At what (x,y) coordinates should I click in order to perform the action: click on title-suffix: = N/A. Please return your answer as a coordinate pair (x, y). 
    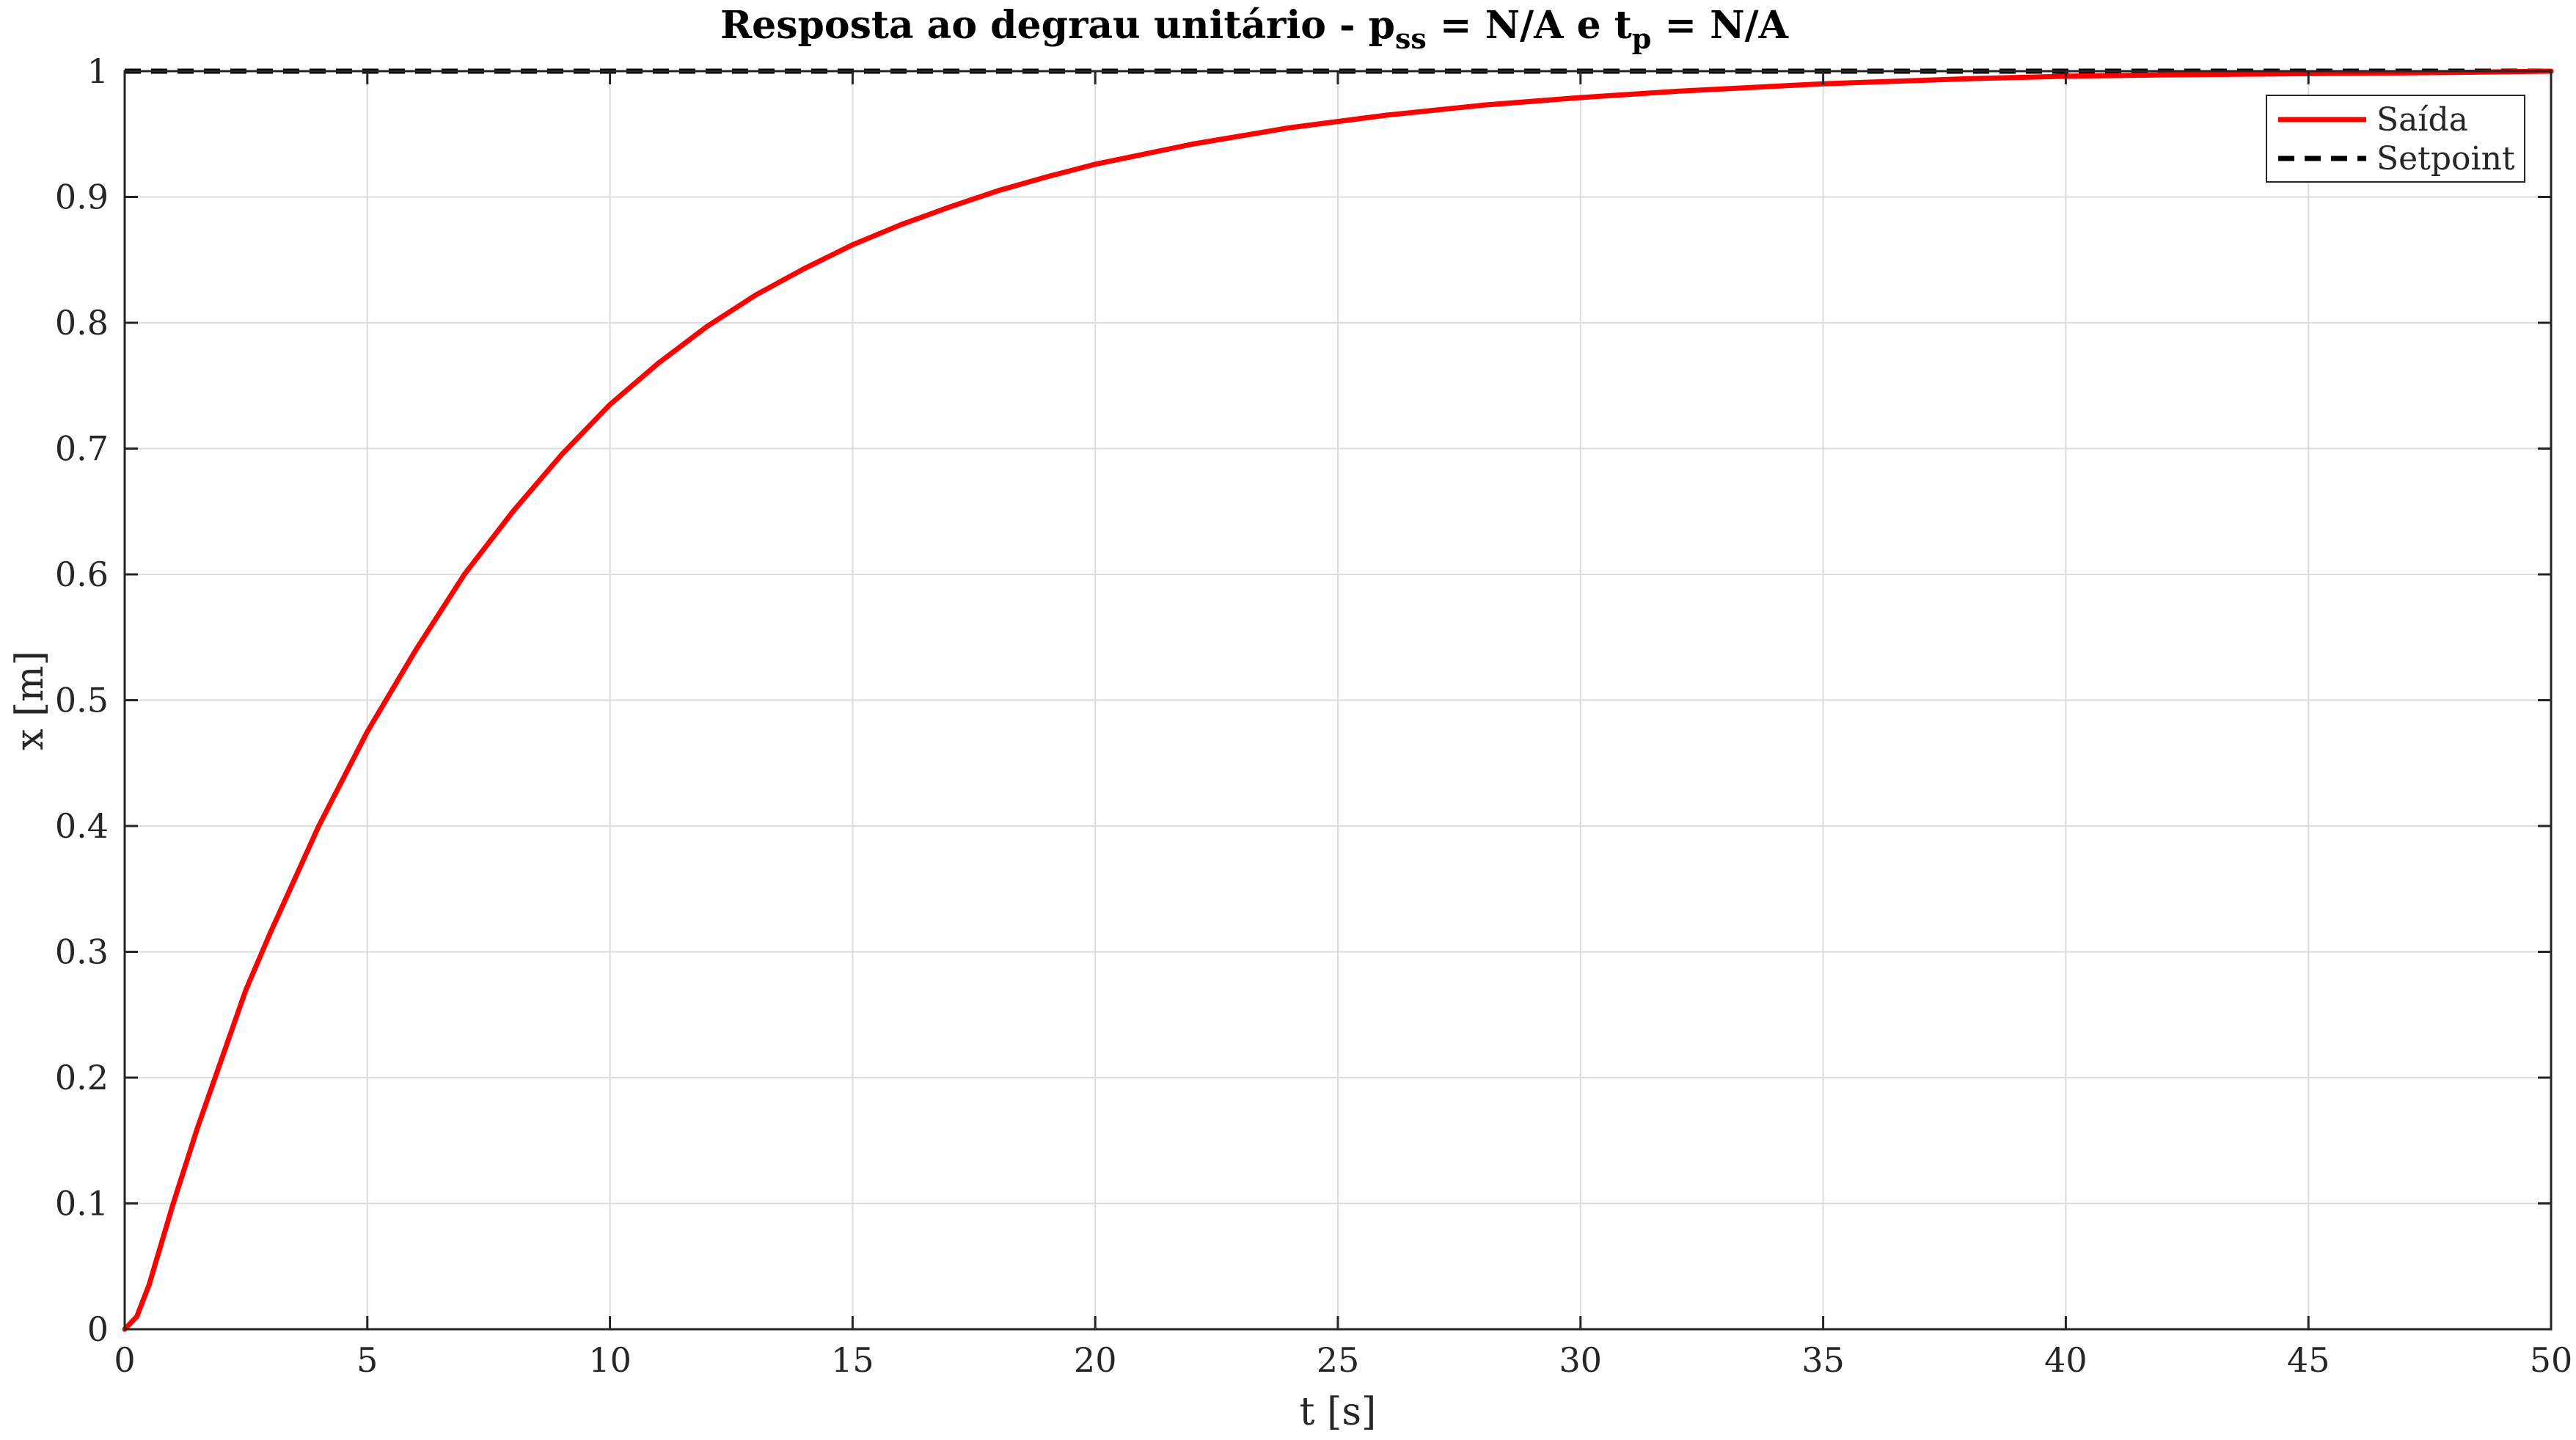
    Looking at the image, I should click on (1719, 25).